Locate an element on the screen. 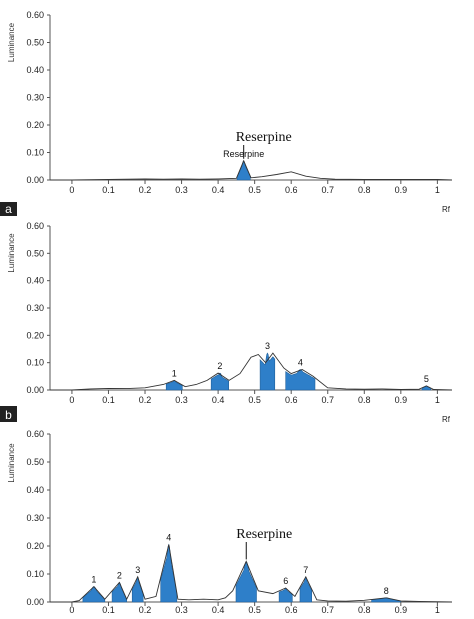 The image size is (474, 619). panel-tag-label: b is located at coordinates (8, 415).